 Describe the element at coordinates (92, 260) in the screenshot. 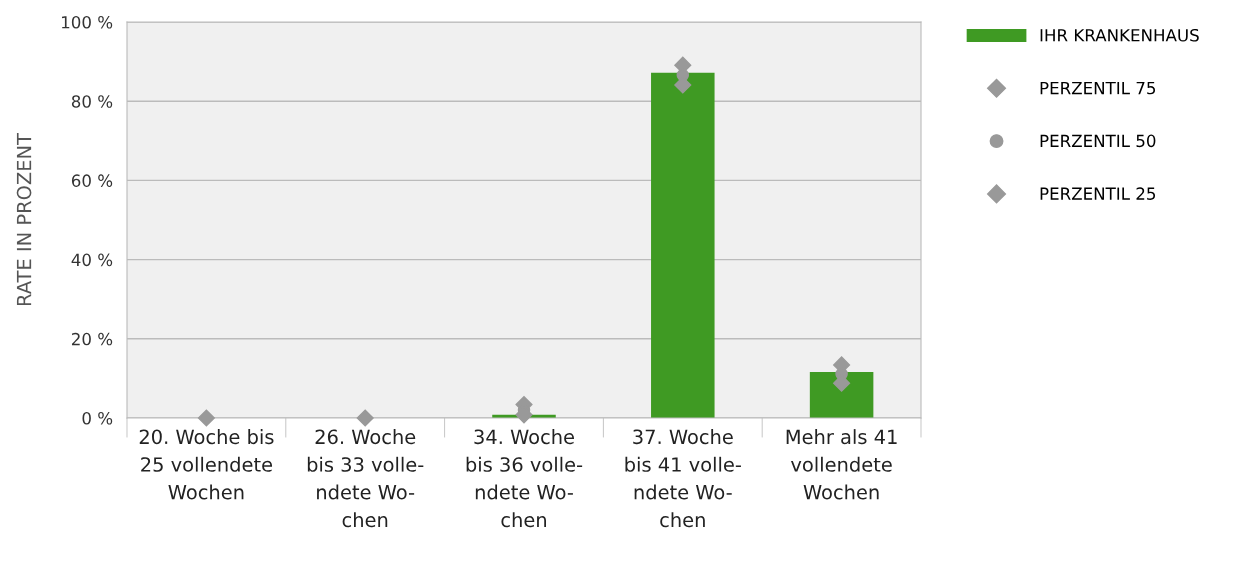

I see `y-tick-label: 40 %` at that location.